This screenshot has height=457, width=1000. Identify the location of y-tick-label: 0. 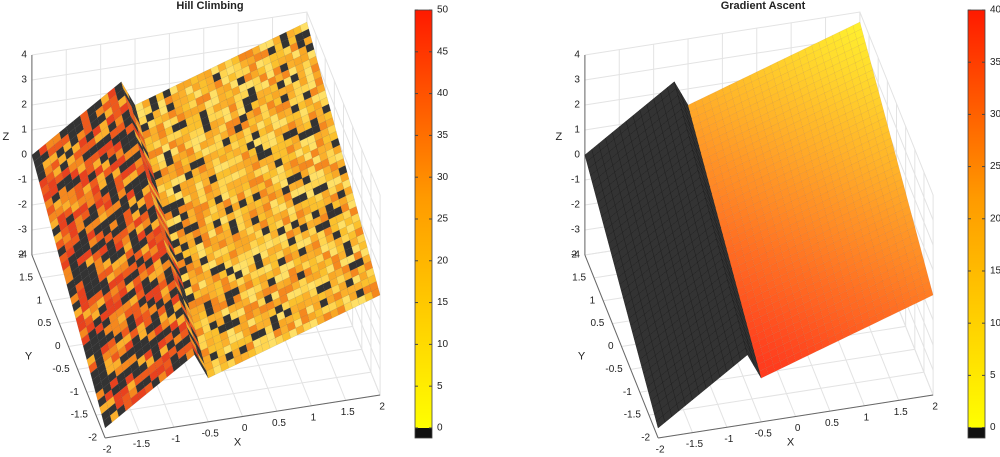
(611, 346).